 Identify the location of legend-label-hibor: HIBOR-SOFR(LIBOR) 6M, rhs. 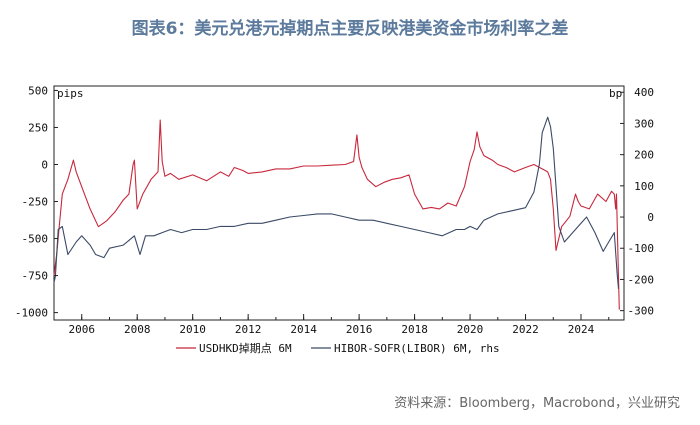
(417, 348).